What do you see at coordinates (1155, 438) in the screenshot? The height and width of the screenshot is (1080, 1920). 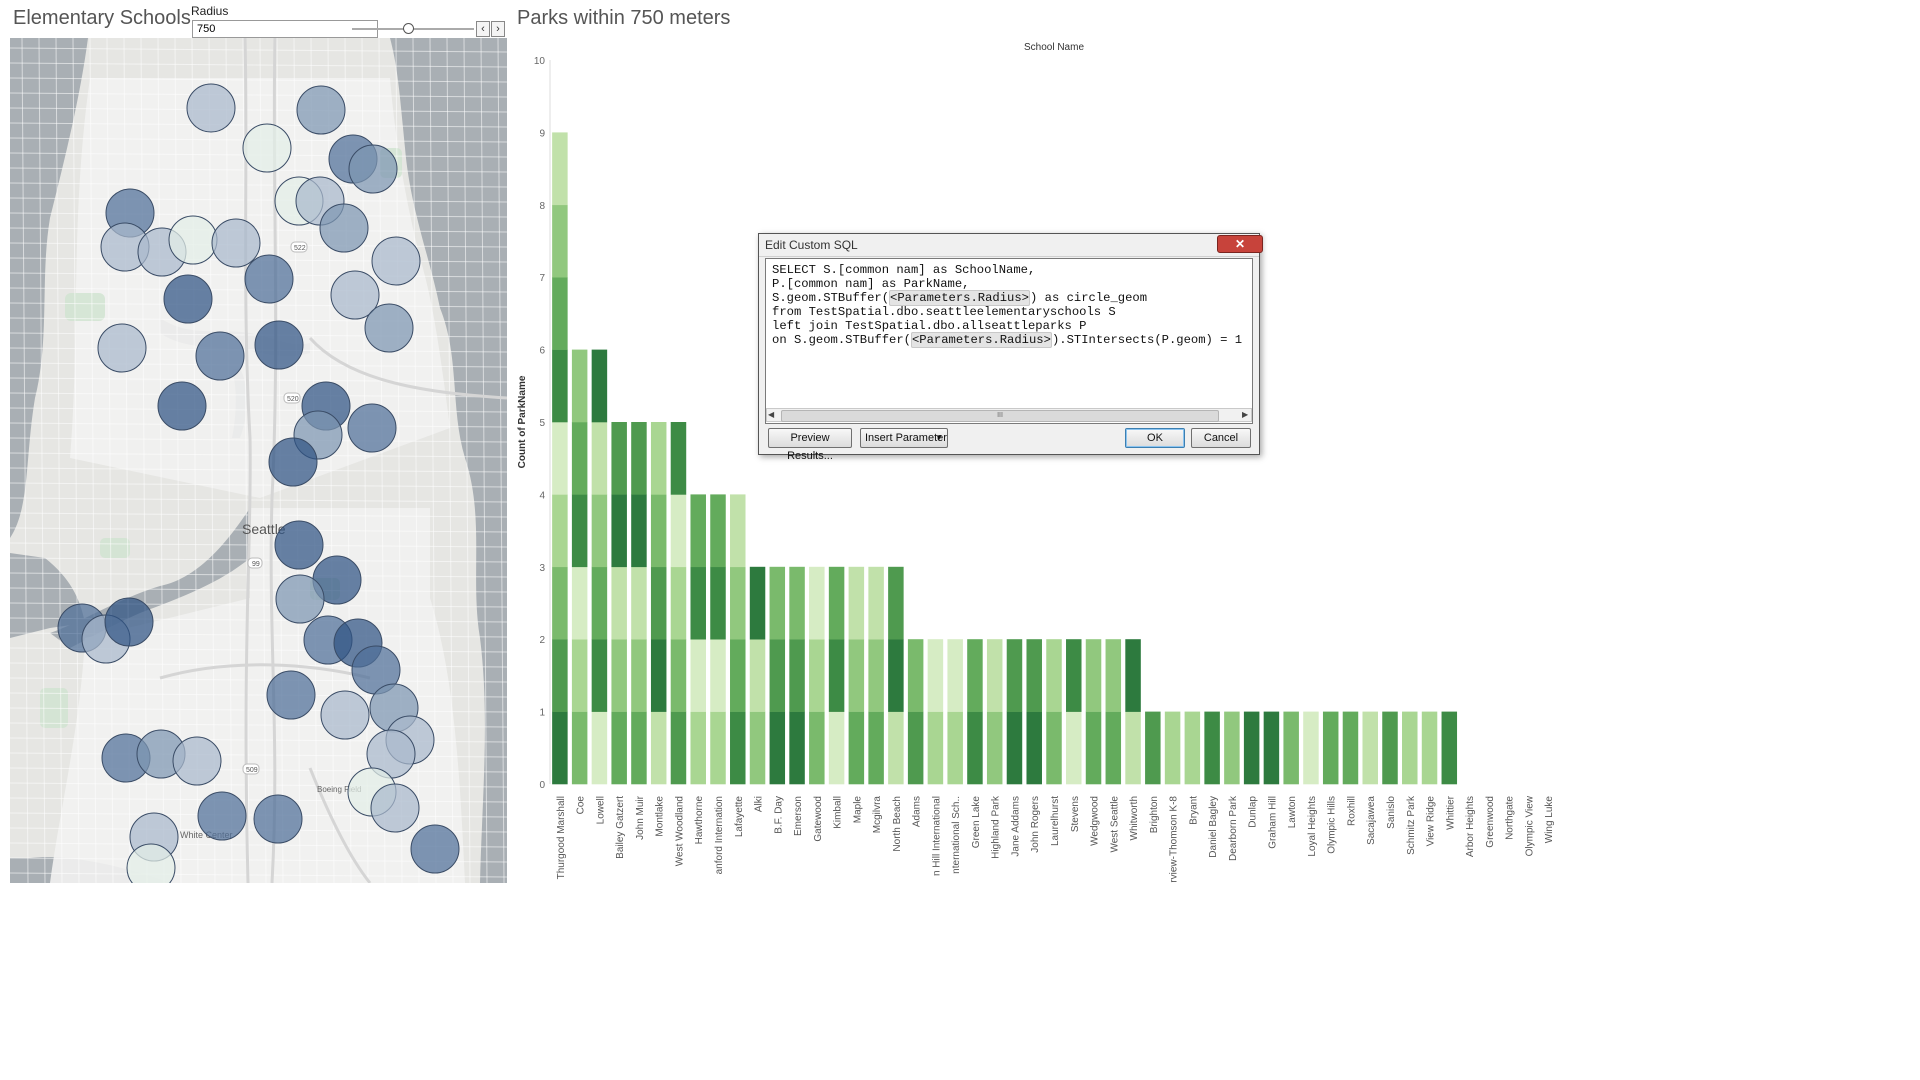 I see `ok-button: OK` at bounding box center [1155, 438].